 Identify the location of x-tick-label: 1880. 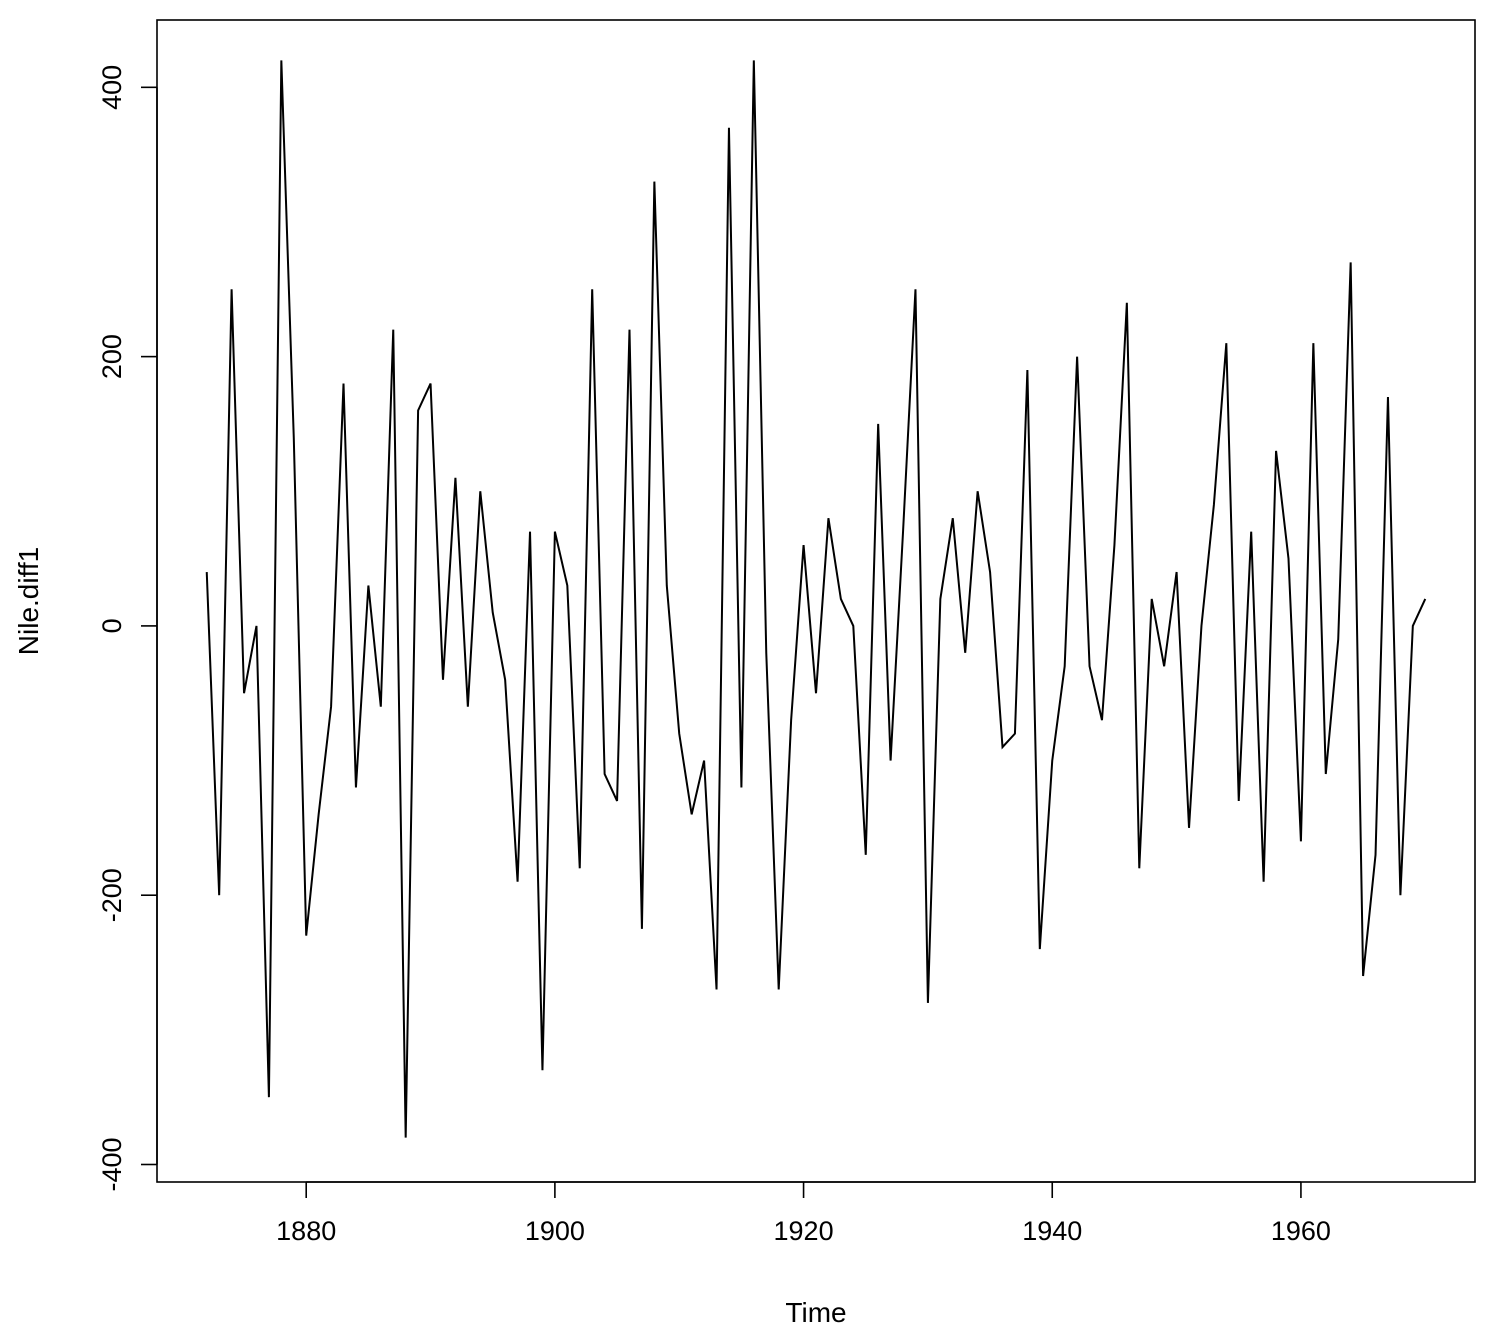
(306, 1231).